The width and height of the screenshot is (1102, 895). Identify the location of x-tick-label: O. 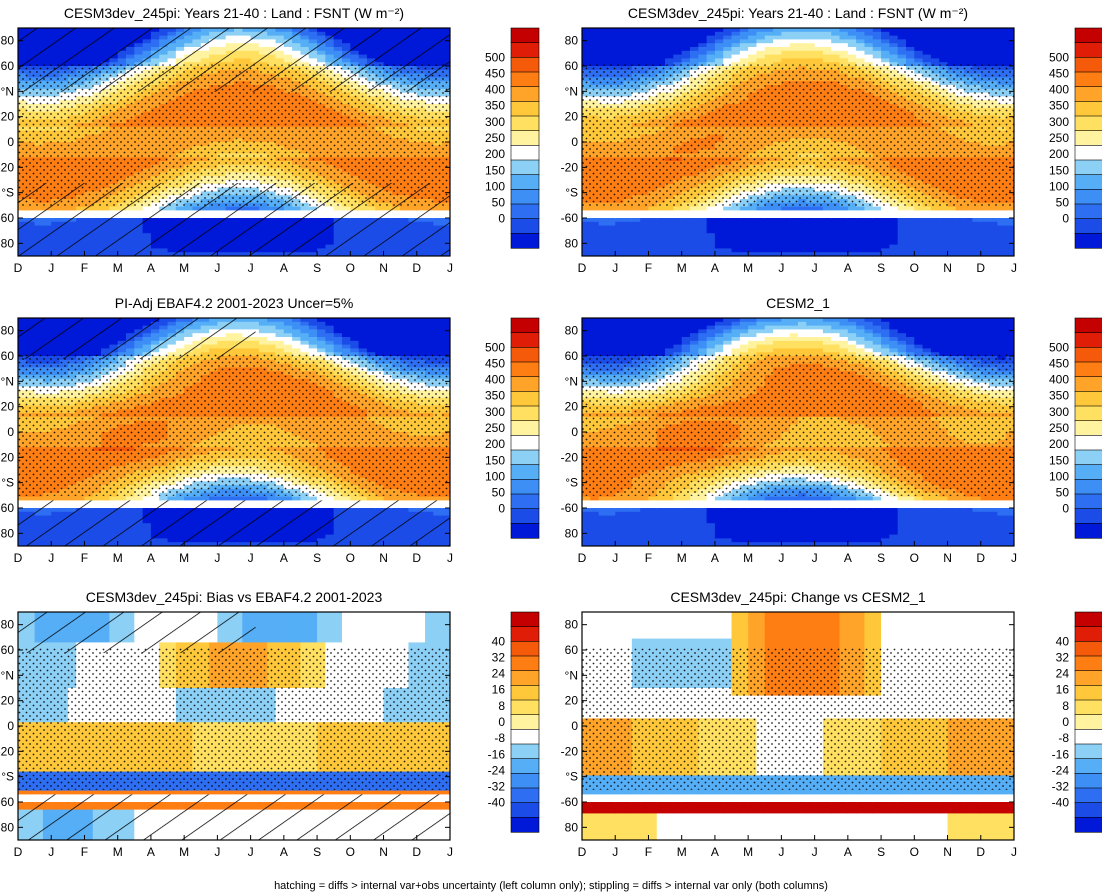
(914, 852).